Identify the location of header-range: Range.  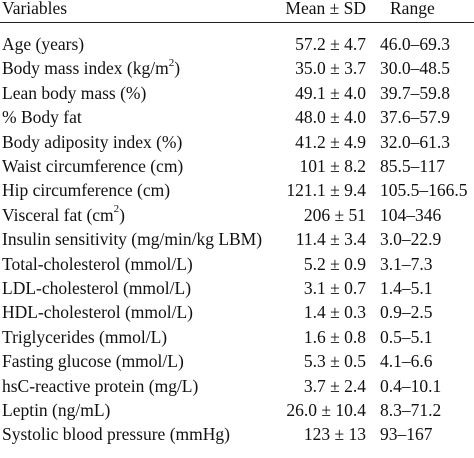
(412, 9).